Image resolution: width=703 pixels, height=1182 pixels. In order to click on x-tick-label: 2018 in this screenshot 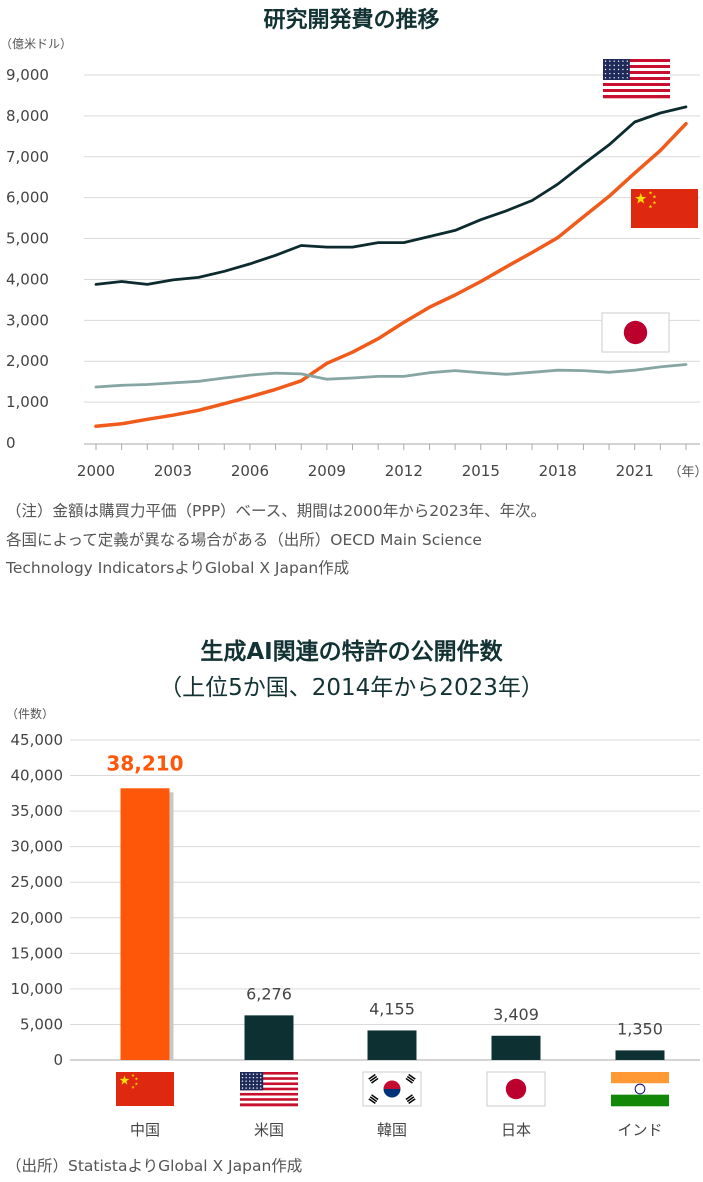, I will do `click(558, 471)`.